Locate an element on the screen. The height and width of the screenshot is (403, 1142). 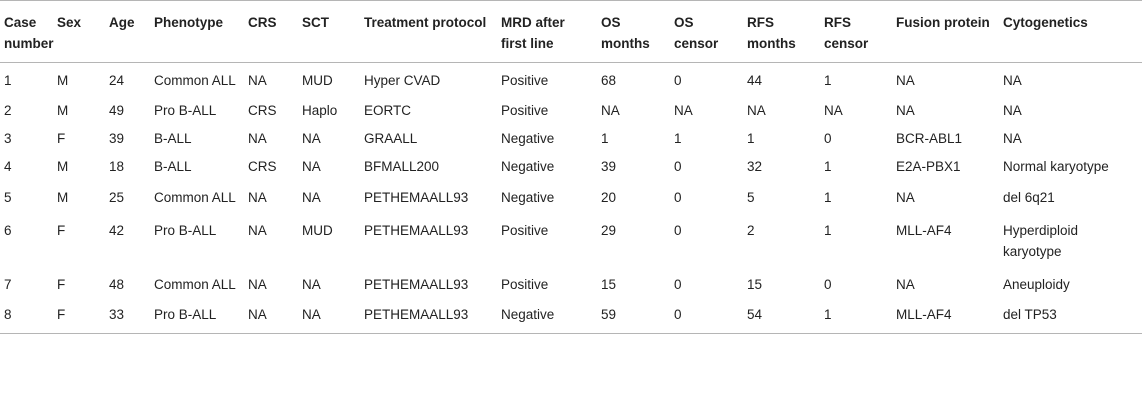
table-cell: 49 is located at coordinates (117, 110).